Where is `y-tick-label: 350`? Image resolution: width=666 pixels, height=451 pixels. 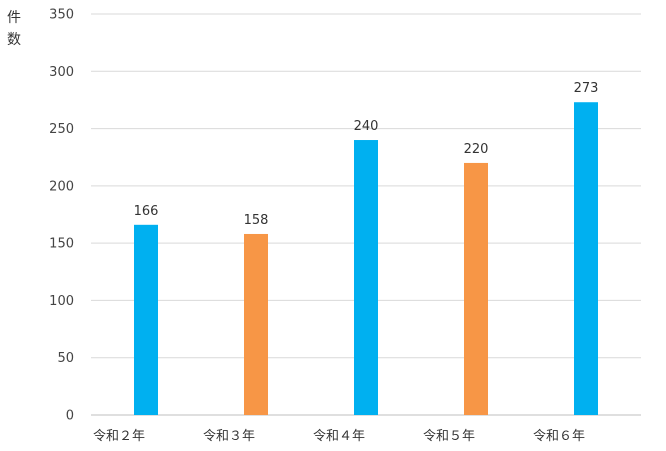 y-tick-label: 350 is located at coordinates (61, 15).